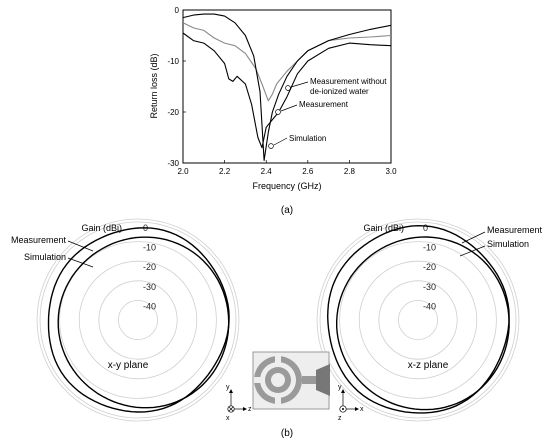 Image resolution: width=550 pixels, height=442 pixels. What do you see at coordinates (343, 391) in the screenshot?
I see `axis-arrowhead-y-right` at bounding box center [343, 391].